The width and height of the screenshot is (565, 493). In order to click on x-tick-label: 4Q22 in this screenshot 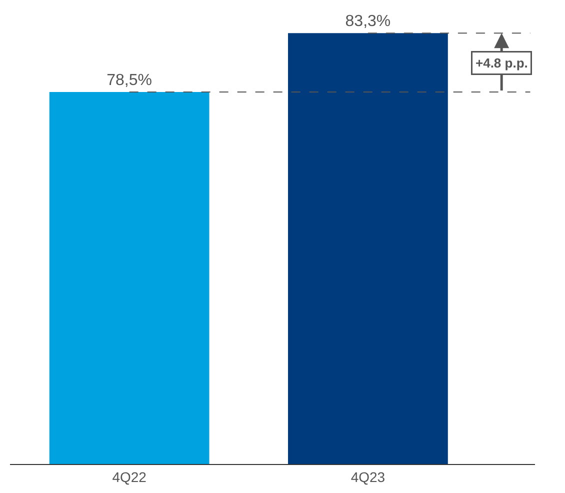, I will do `click(129, 476)`.